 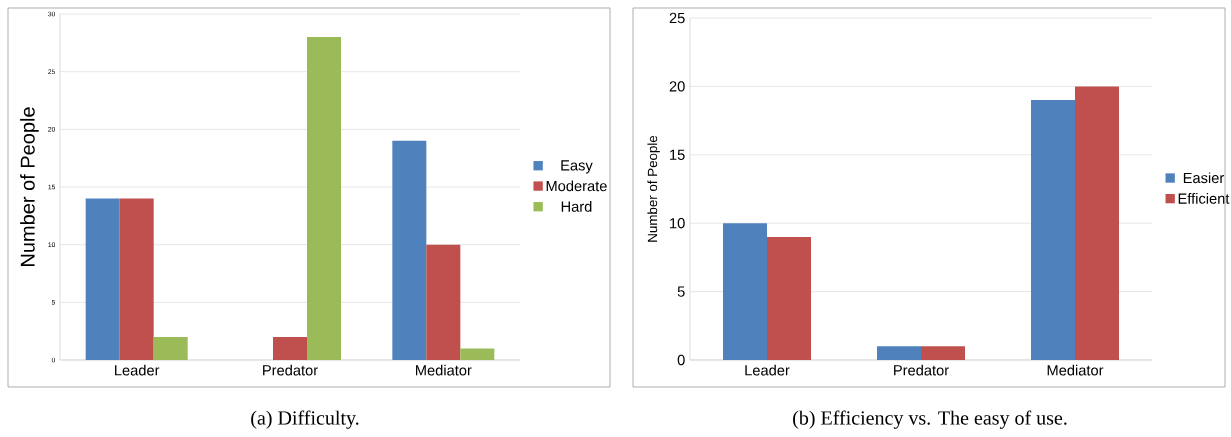 I want to click on legend-label: Moderate, so click(x=576, y=186).